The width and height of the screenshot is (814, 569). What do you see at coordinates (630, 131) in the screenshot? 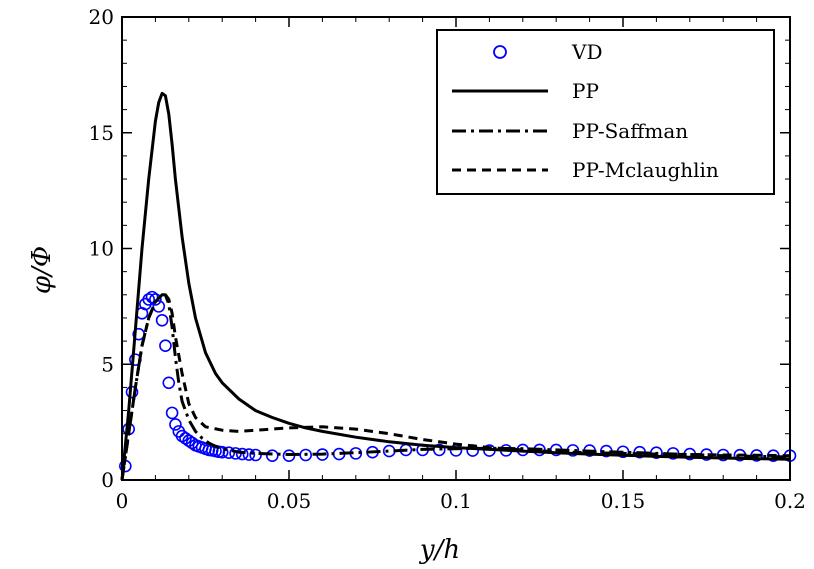
I see `legend-label-pp-saffman: PP-Saffman` at bounding box center [630, 131].